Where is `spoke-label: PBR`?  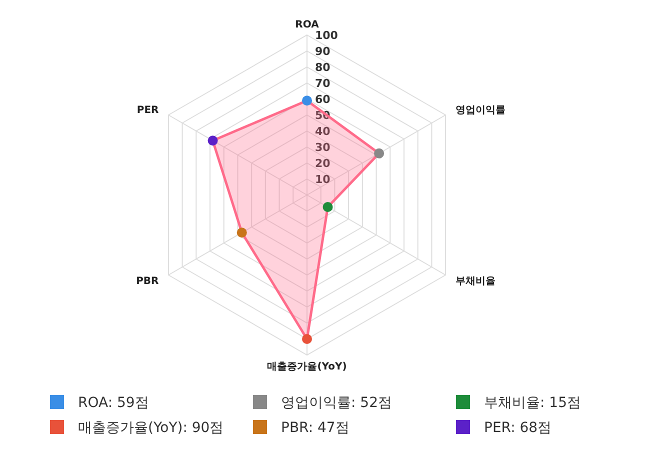 spoke-label: PBR is located at coordinates (148, 282).